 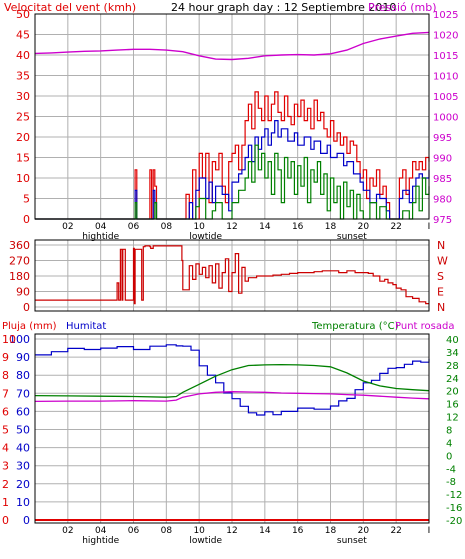 What do you see at coordinates (167, 531) in the screenshot?
I see `humidity-x-tick-label: 08` at bounding box center [167, 531].